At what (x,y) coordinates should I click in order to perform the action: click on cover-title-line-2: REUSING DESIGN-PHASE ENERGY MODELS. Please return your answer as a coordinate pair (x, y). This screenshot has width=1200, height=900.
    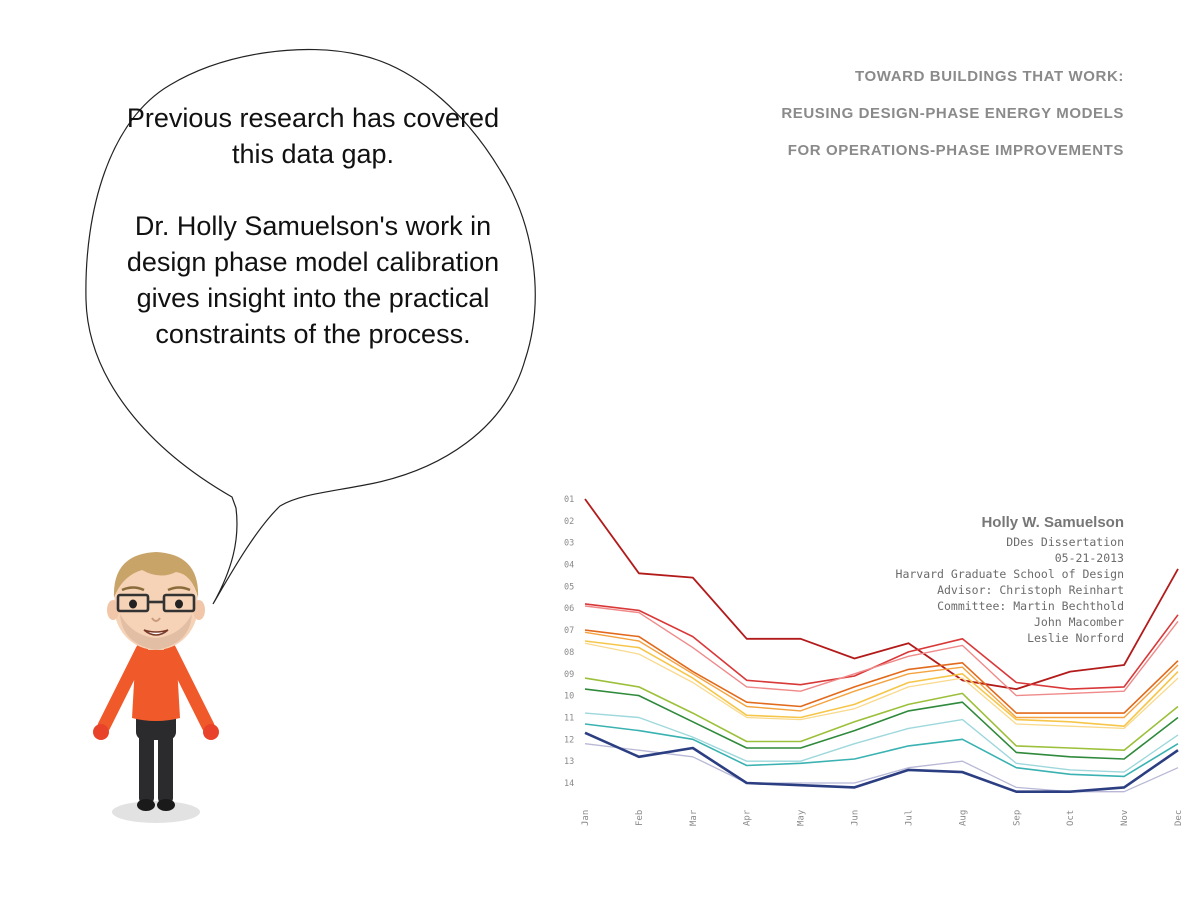
    Looking at the image, I should click on (952, 113).